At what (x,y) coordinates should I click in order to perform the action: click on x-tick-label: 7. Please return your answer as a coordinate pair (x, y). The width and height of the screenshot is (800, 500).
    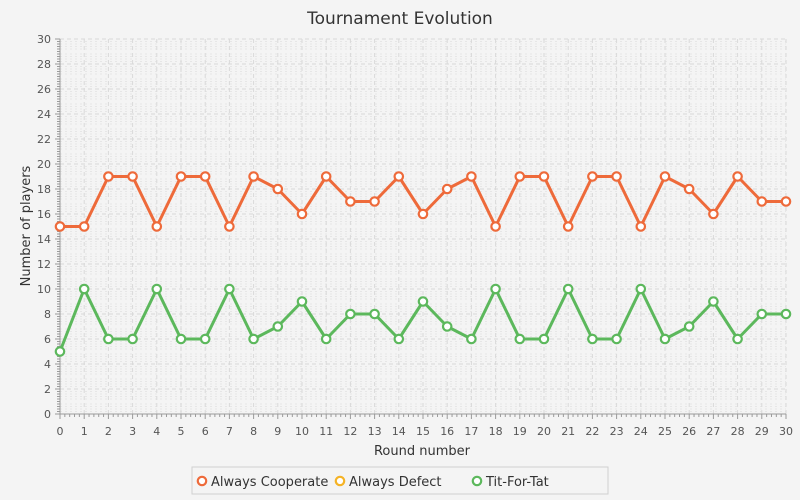
    Looking at the image, I should click on (229, 431).